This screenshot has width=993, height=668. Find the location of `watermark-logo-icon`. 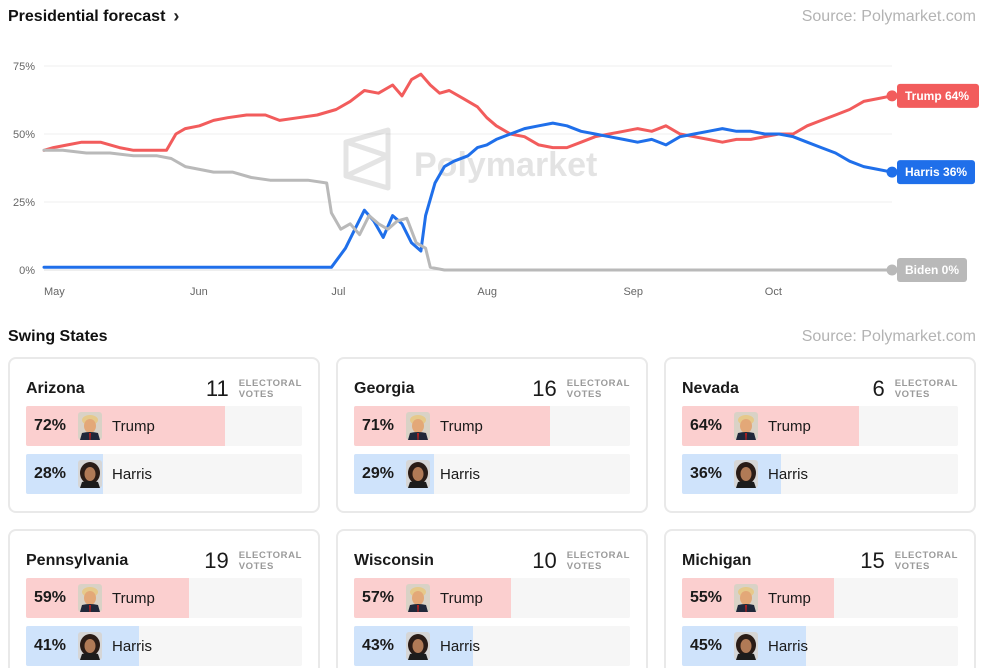

watermark-logo-icon is located at coordinates (367, 159).